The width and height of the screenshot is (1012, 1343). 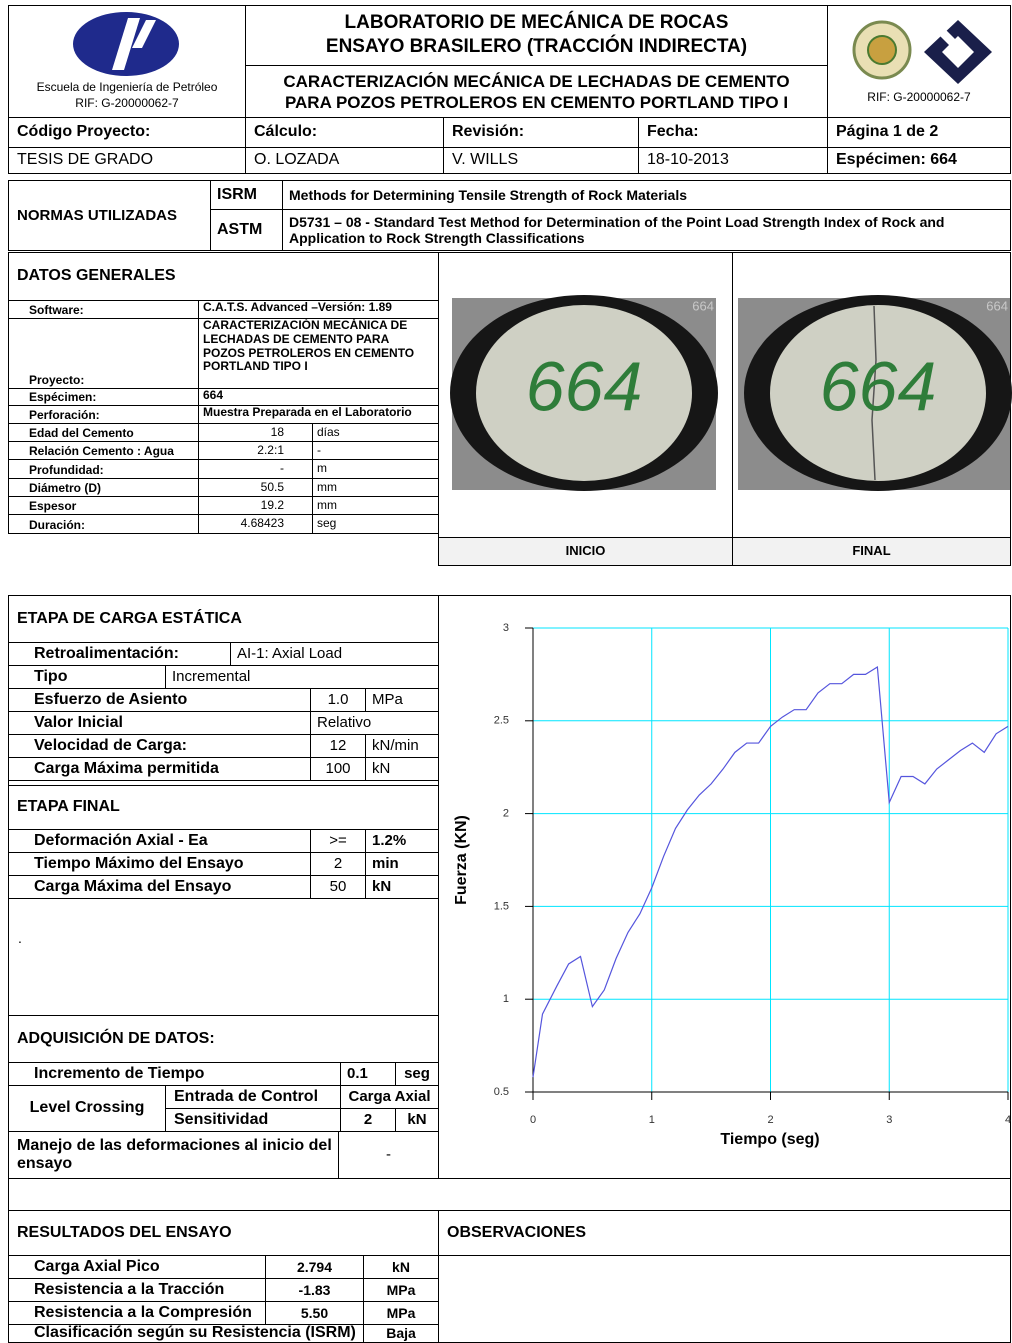 I want to click on cell-text: Deformación Axial - Ea, so click(x=159, y=841).